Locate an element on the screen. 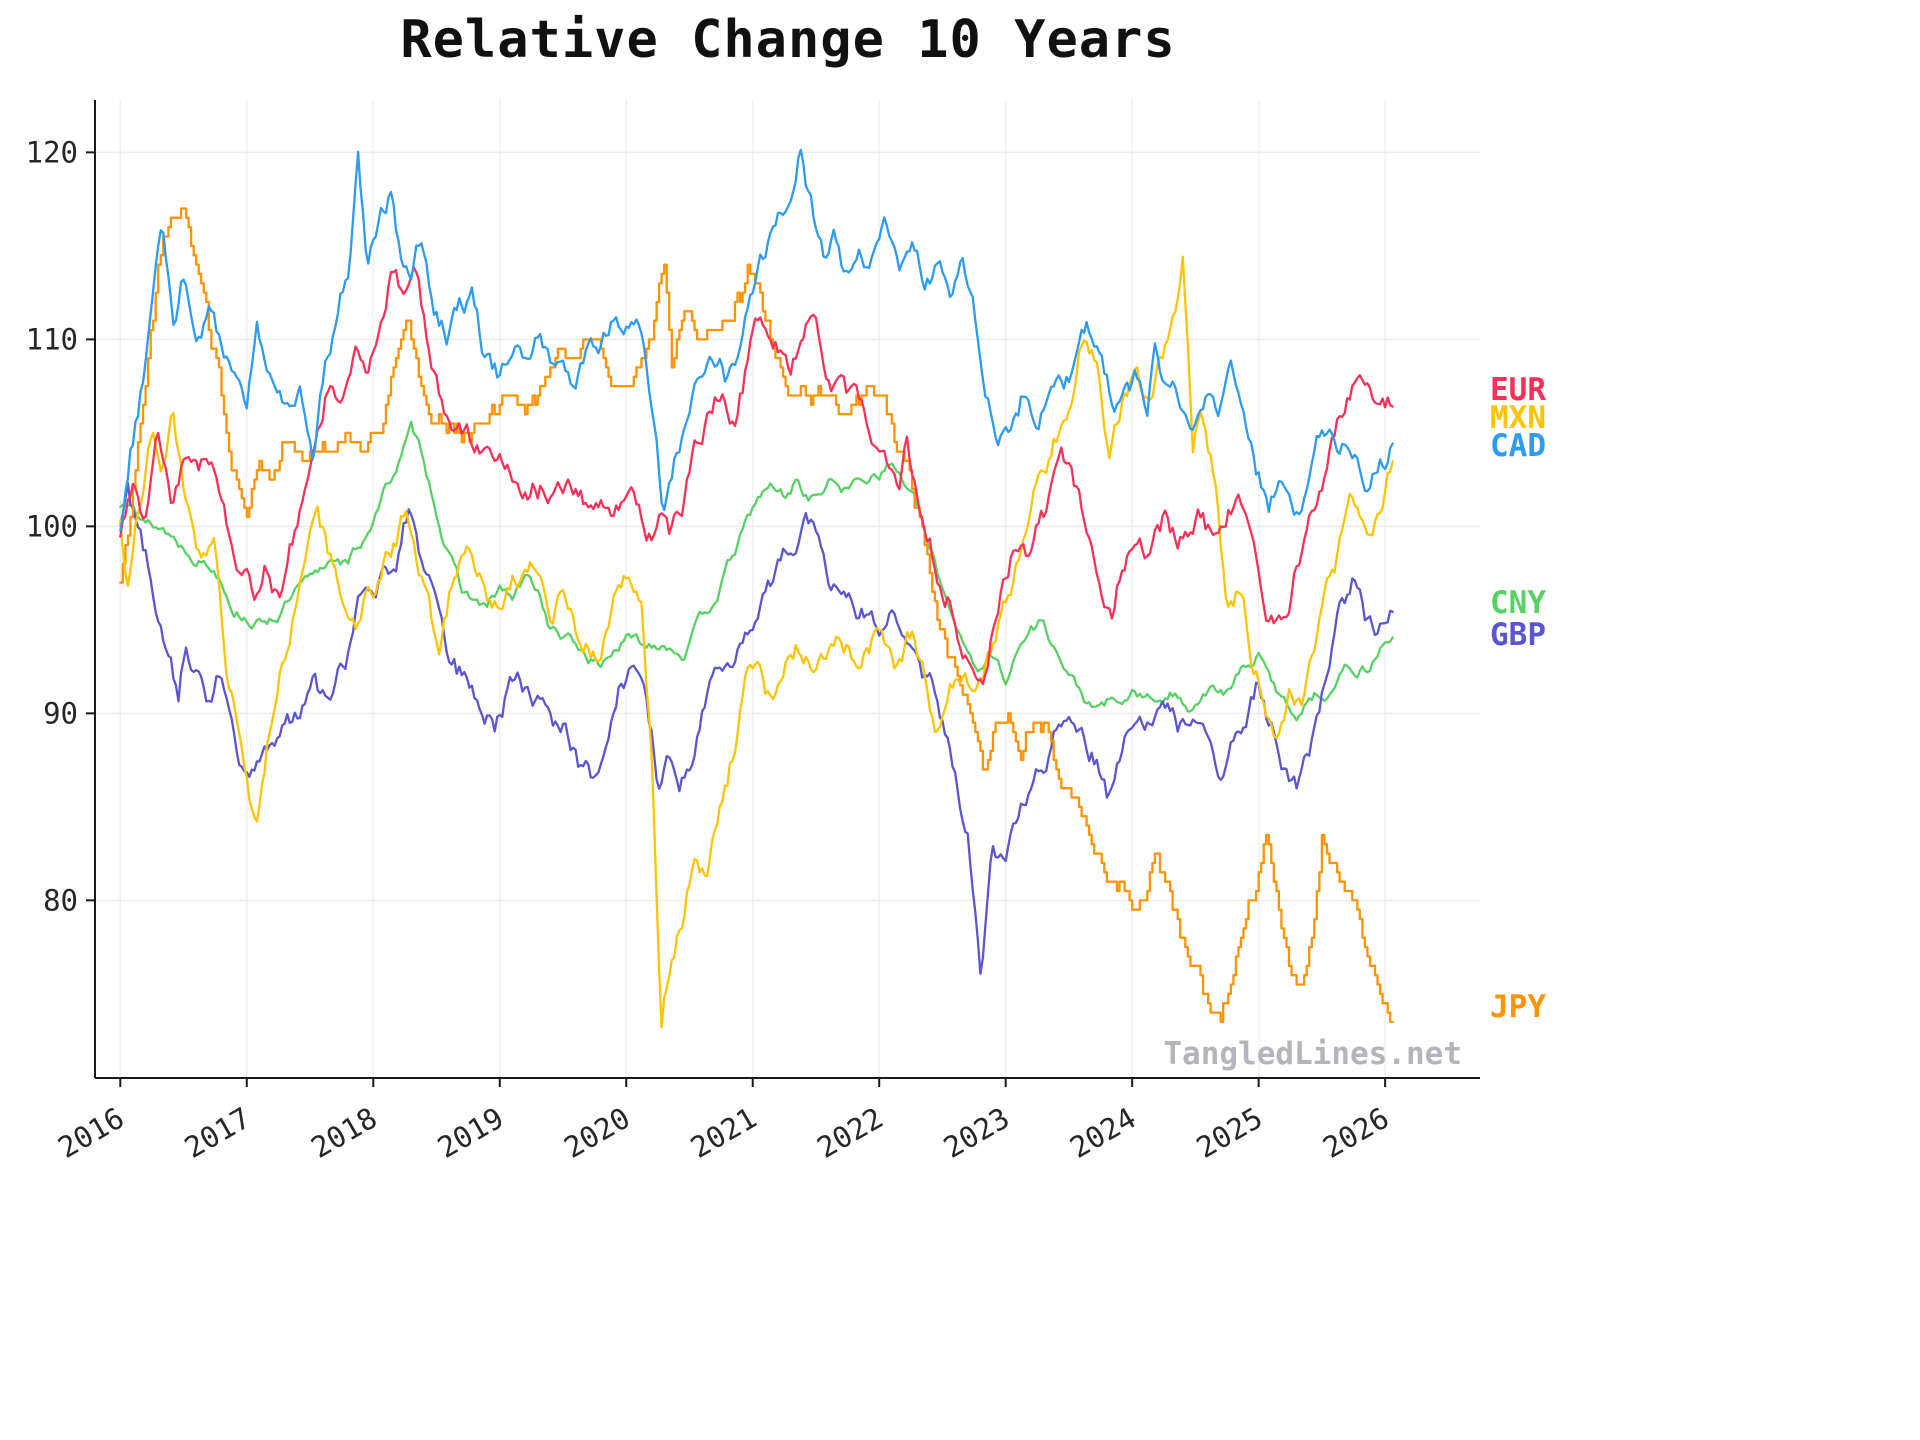 The image size is (1920, 1440). y-tick-label: 80 is located at coordinates (60, 900).